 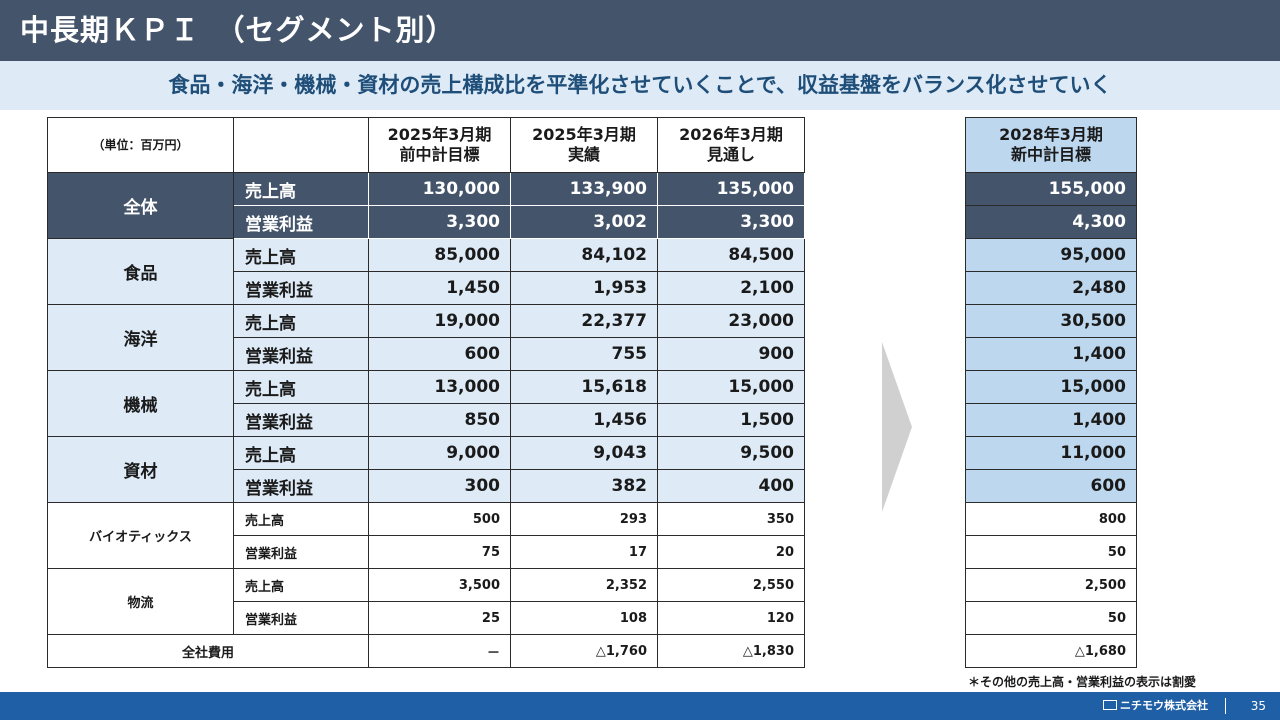 I want to click on footer-divider, so click(x=1225, y=706).